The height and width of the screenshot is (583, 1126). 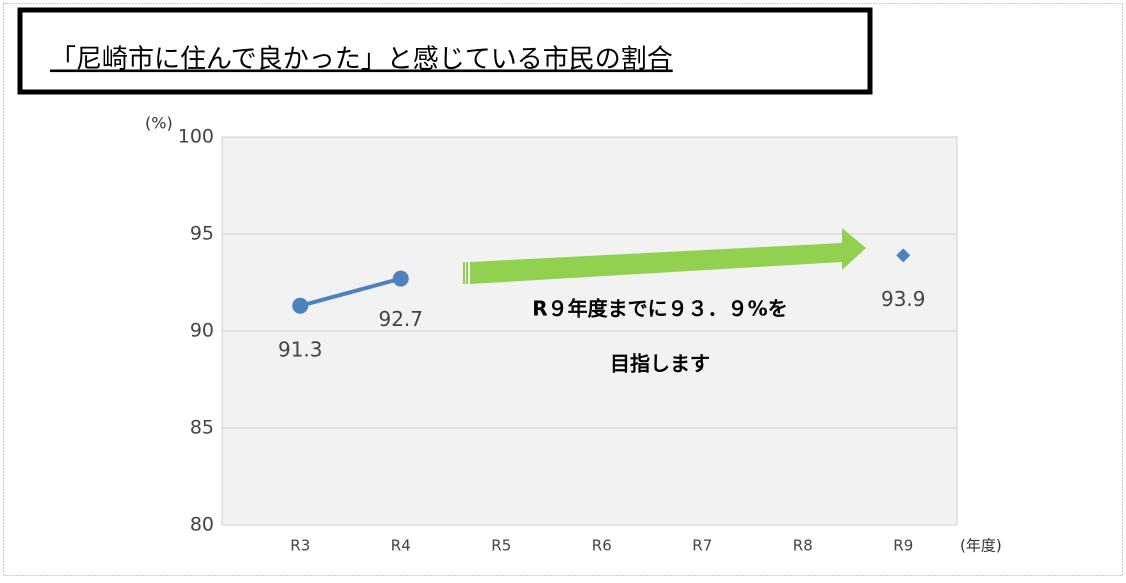 What do you see at coordinates (361, 60) in the screenshot?
I see `chart-title: 「尼崎市に住んで良かった」と感じている市民の割合` at bounding box center [361, 60].